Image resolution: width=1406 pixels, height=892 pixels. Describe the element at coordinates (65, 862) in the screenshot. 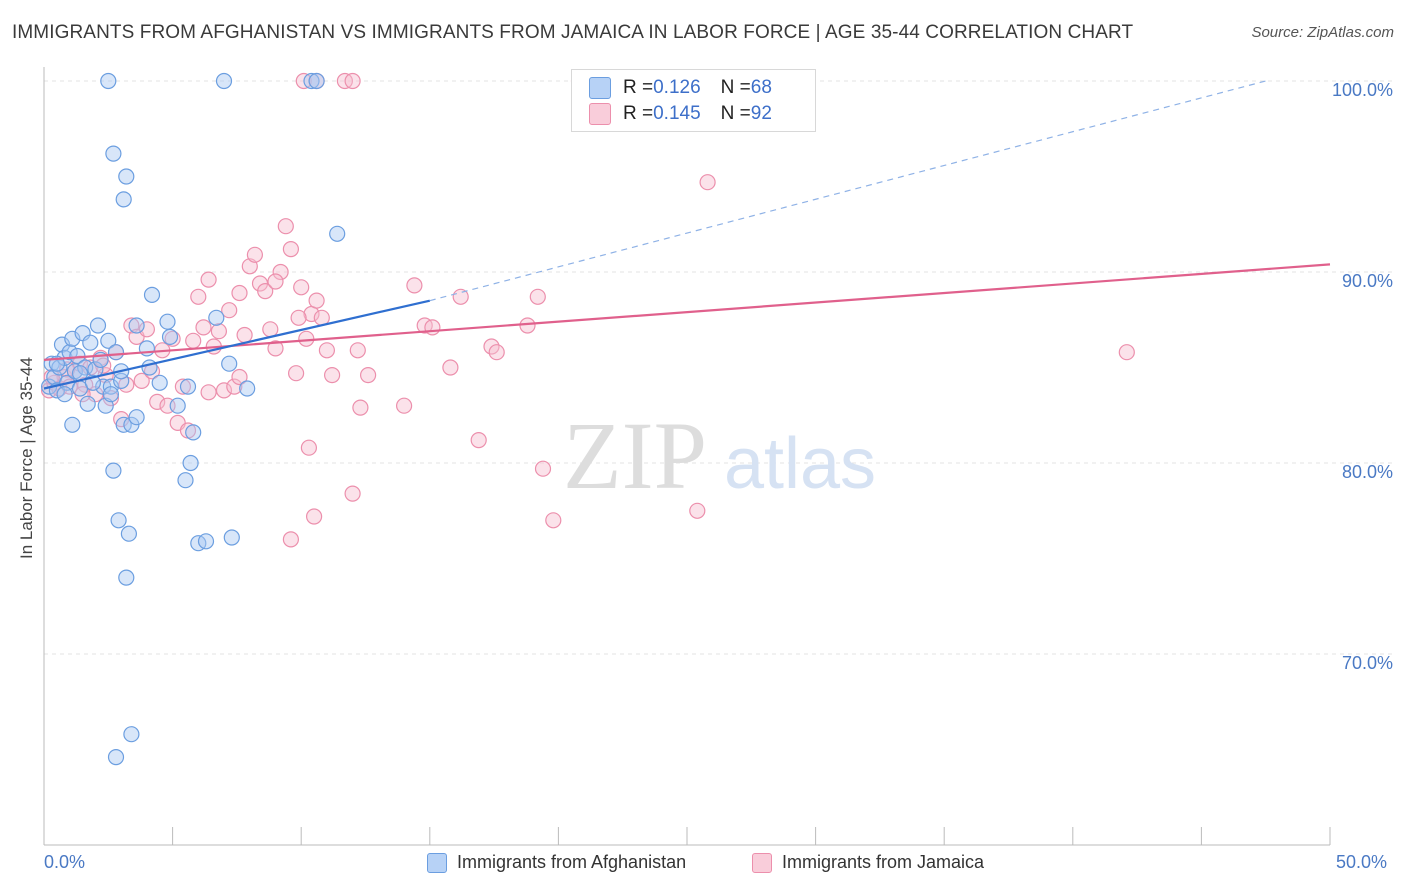

I see `x-tick-min: 0.0%` at that location.